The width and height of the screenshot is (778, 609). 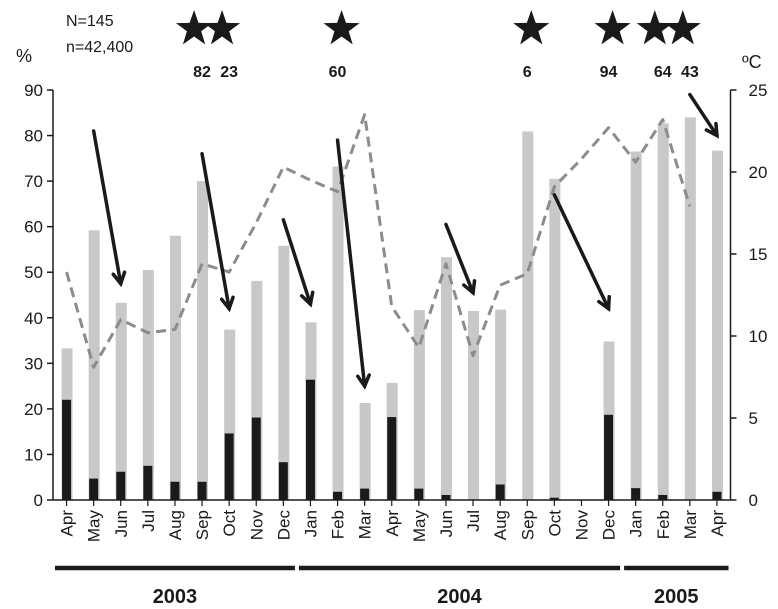 What do you see at coordinates (473, 521) in the screenshot?
I see `x-tick-label: Jul` at bounding box center [473, 521].